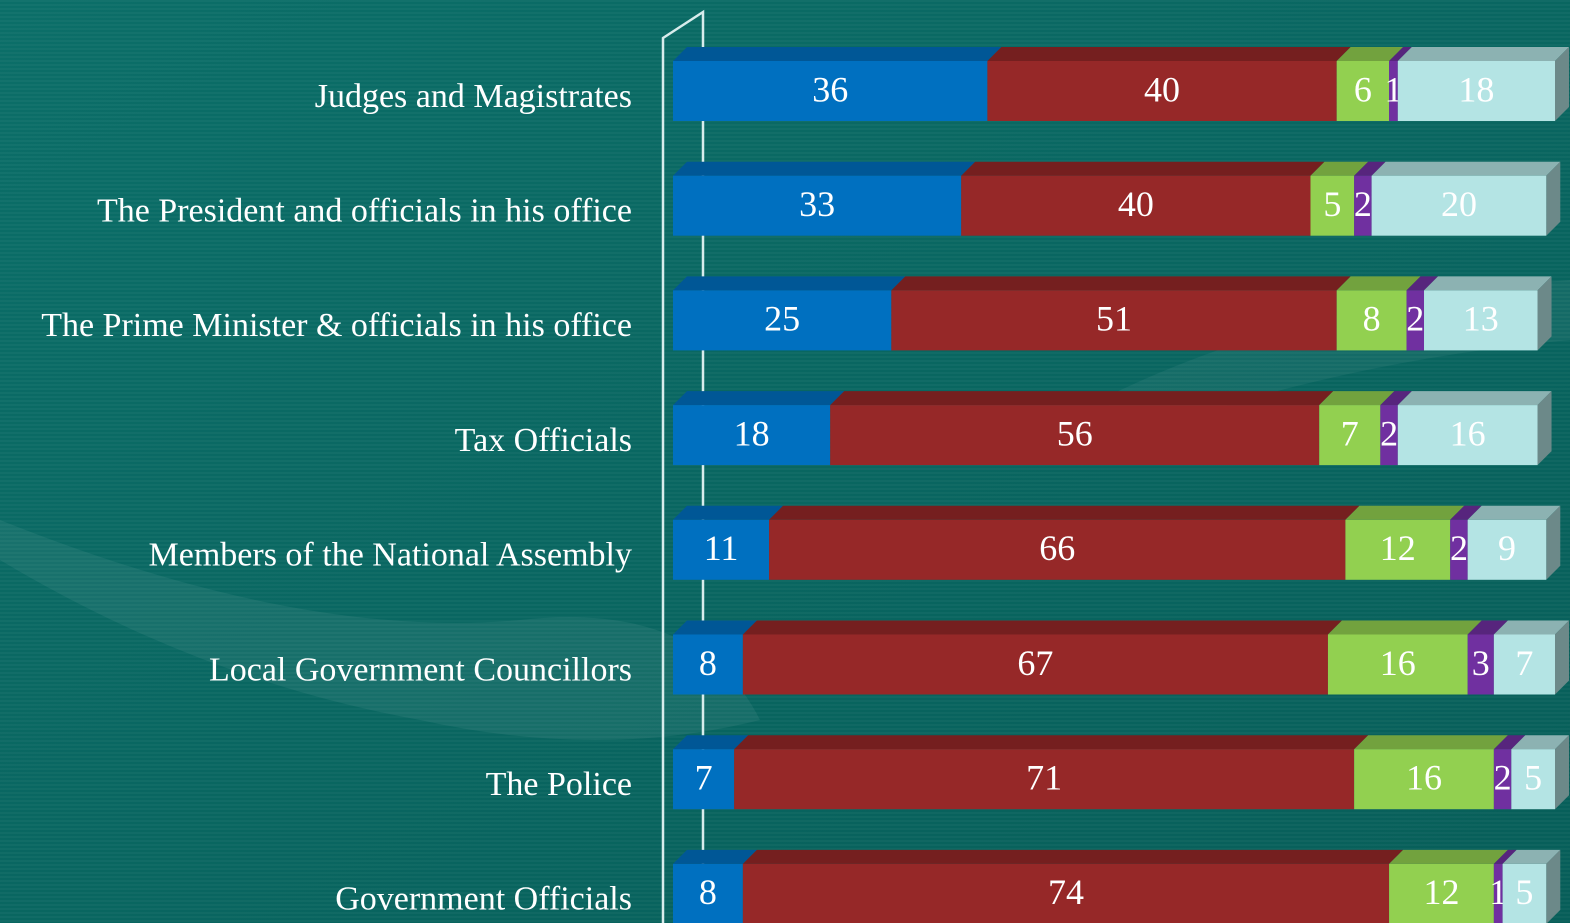 The image size is (1570, 923). Describe the element at coordinates (483, 899) in the screenshot. I see `category-label: Government Officials` at that location.